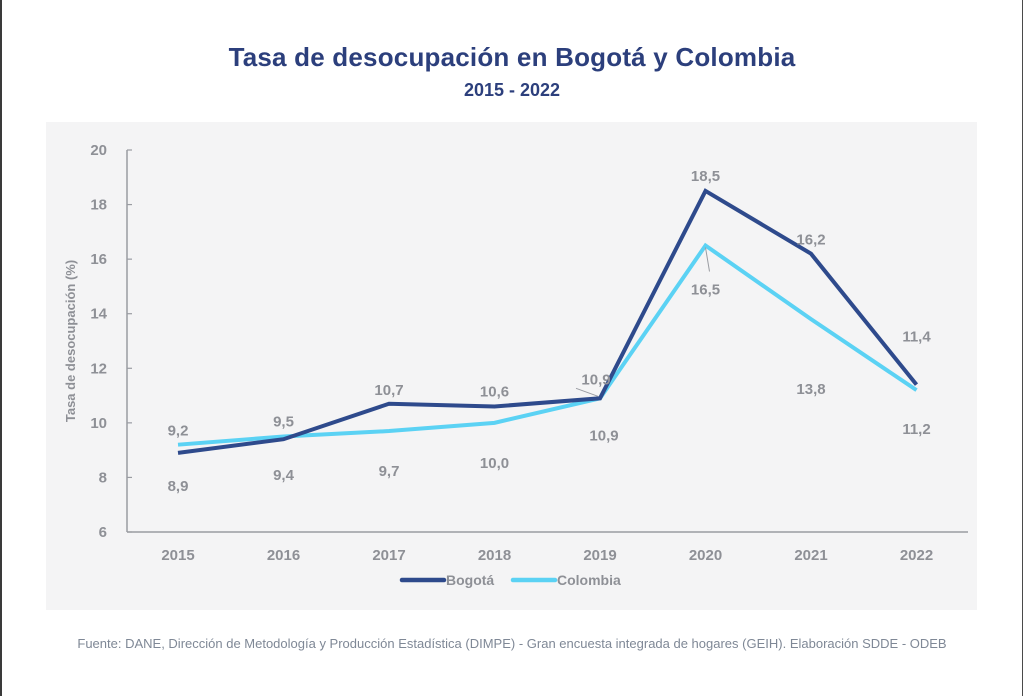  Describe the element at coordinates (916, 337) in the screenshot. I see `data-label-bogot-2022: 11,4` at that location.